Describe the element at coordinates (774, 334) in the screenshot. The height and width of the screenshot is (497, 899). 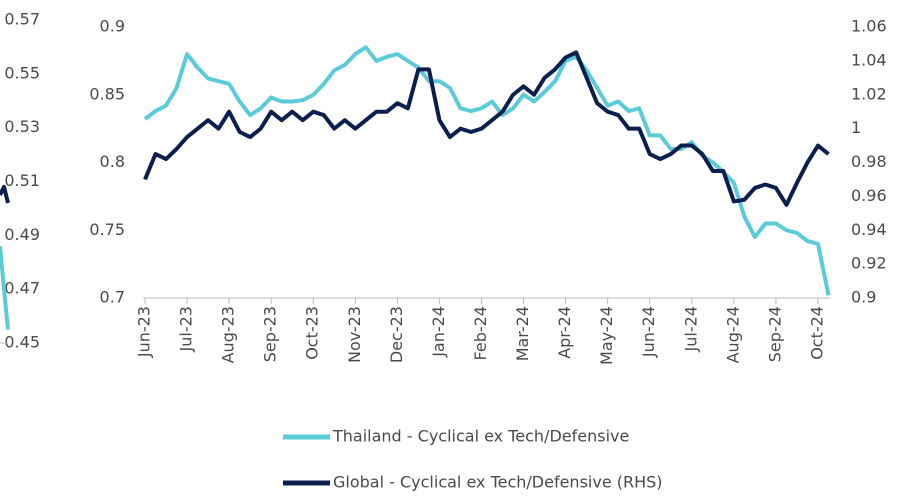
I see `x-tick-label: Sep-24` at that location.